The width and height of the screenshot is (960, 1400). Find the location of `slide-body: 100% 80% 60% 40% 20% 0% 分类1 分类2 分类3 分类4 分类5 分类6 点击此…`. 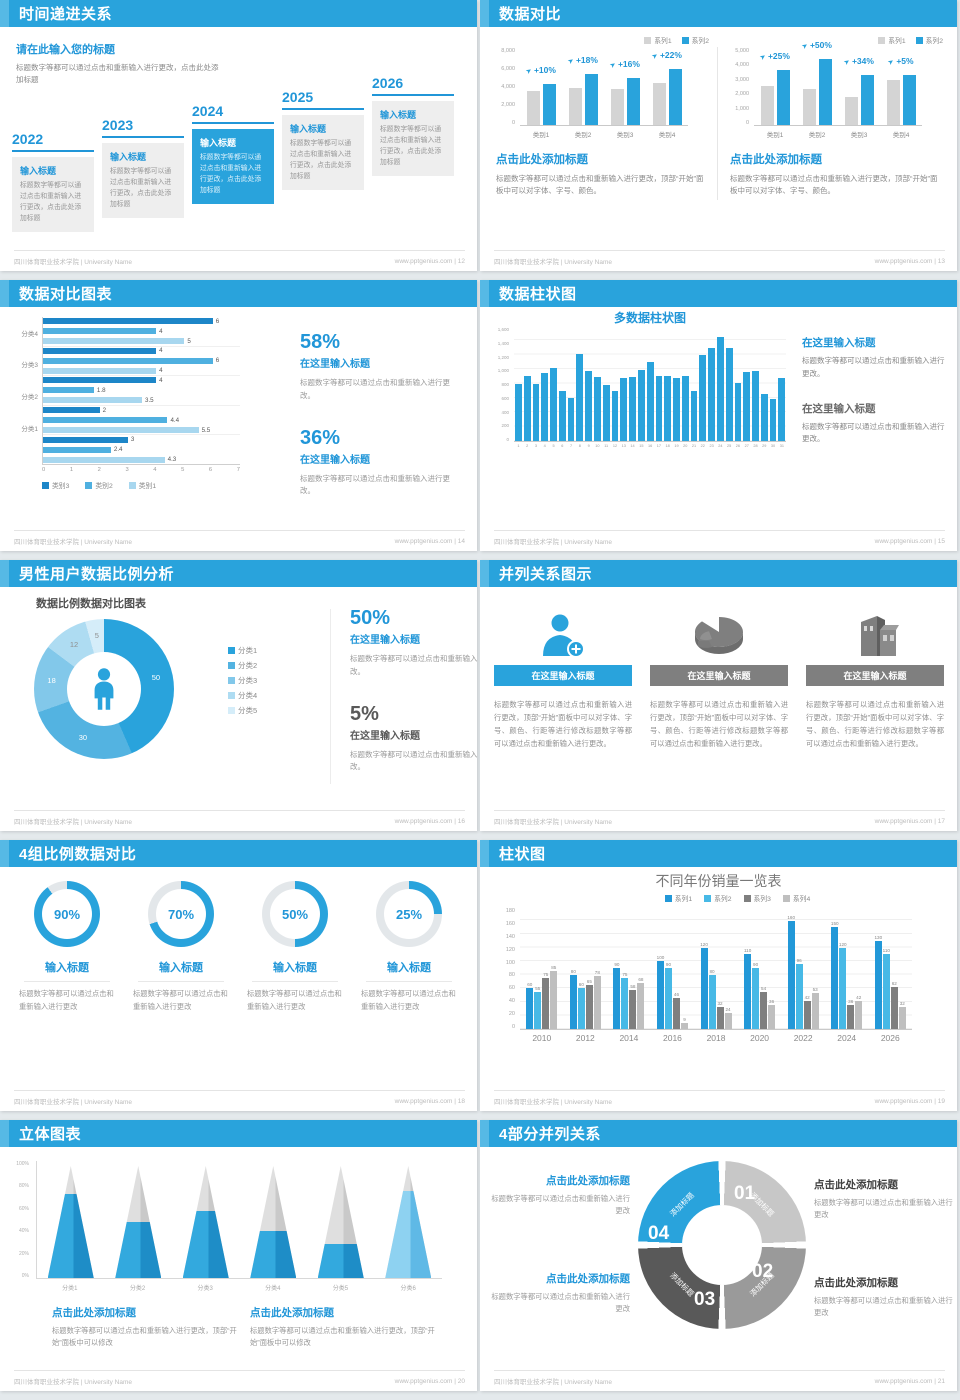

slide-body: 100% 80% 60% 40% 20% 0% 分类1 分类2 分类3 分类4 分类5 分类6 点击此… is located at coordinates (238, 1258).